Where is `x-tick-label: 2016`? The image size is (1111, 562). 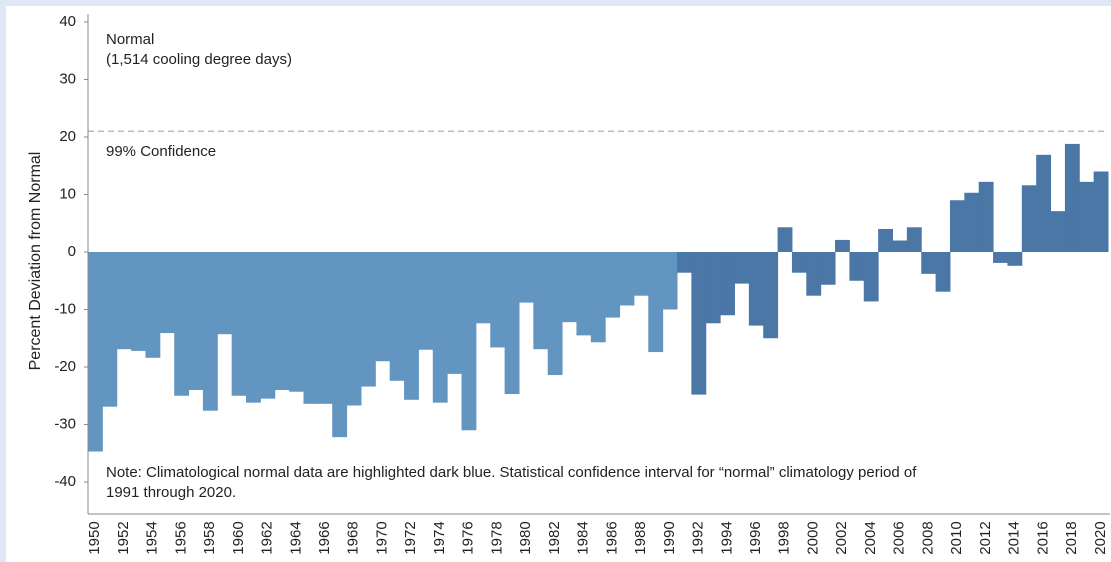
x-tick-label: 2016 is located at coordinates (1042, 537).